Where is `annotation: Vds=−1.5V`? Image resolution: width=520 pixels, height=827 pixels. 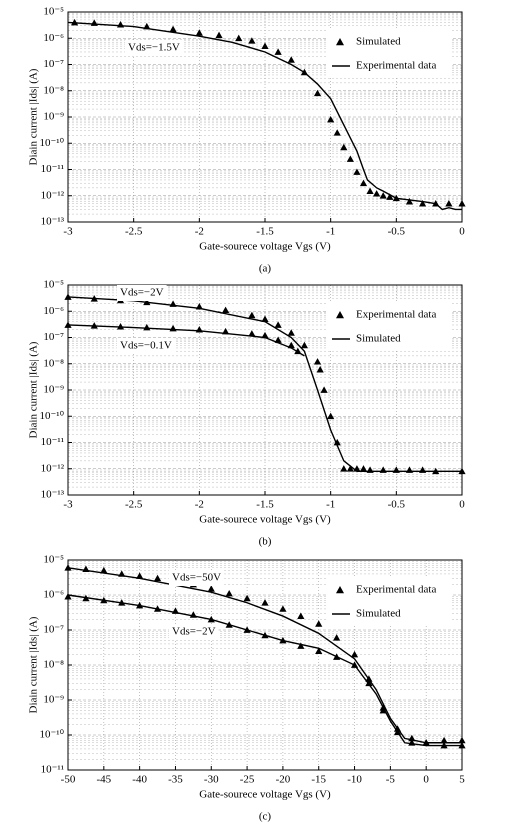
annotation: Vds=−1.5V is located at coordinates (154, 48).